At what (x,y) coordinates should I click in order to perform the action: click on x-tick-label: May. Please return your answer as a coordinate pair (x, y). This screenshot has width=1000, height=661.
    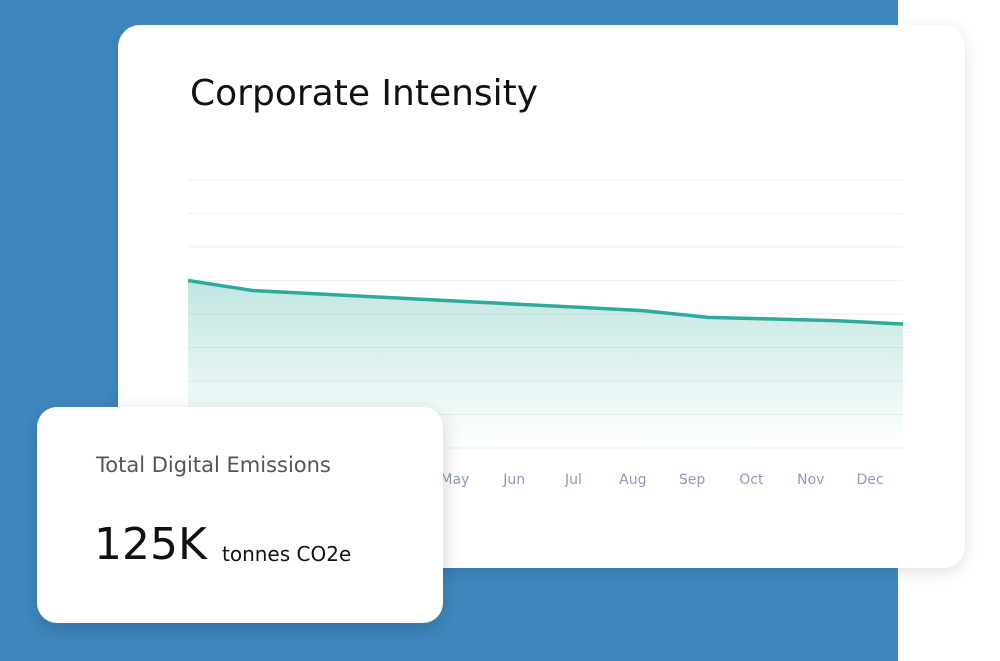
    Looking at the image, I should click on (454, 480).